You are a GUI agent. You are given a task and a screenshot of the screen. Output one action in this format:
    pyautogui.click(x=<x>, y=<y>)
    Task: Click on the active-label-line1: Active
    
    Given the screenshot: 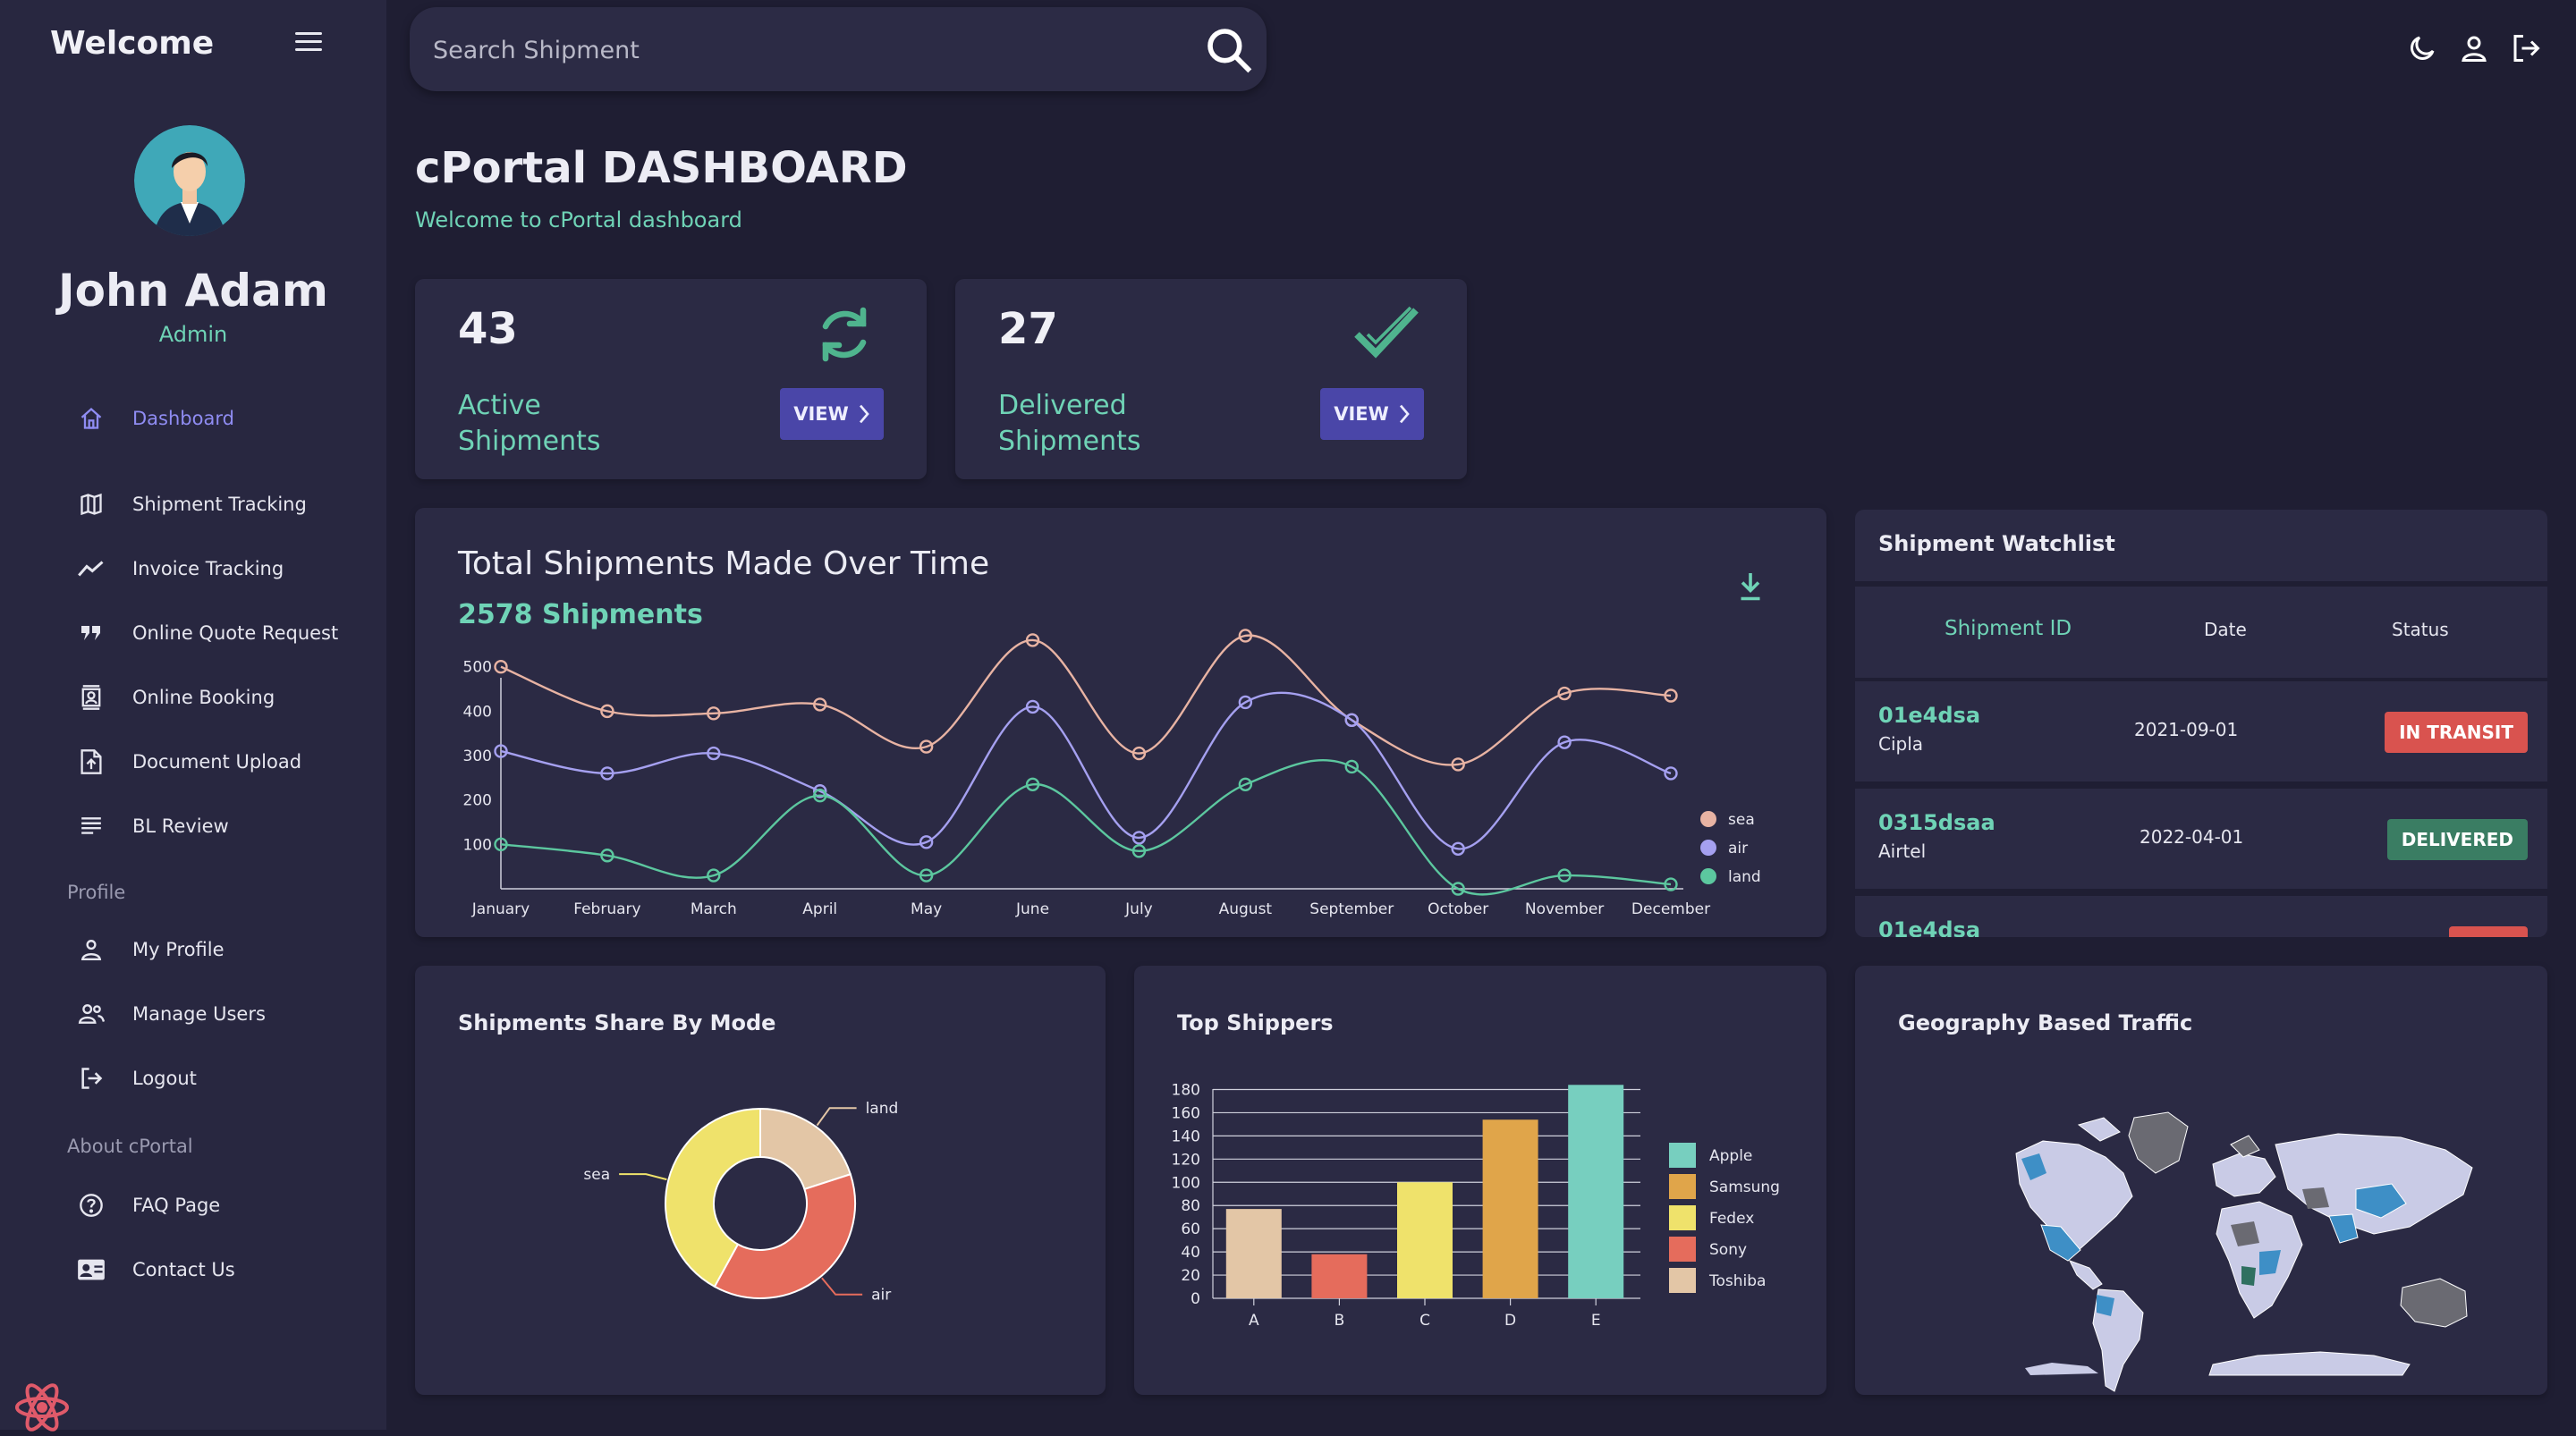 What is the action you would take?
    pyautogui.click(x=499, y=405)
    